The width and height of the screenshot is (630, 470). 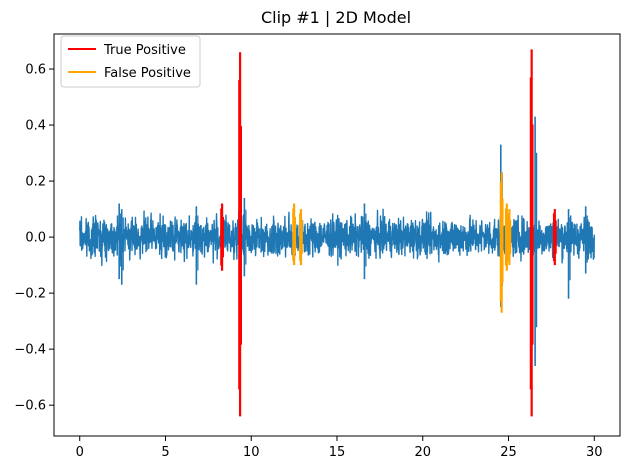 I want to click on y-tick-label: 0.2, so click(x=35, y=182).